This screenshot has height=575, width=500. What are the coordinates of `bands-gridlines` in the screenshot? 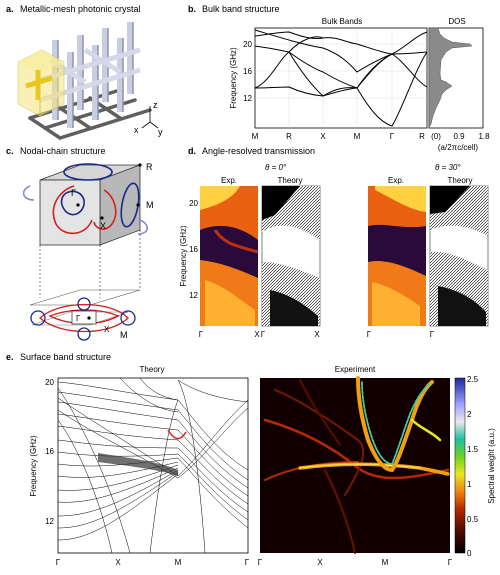 It's located at (341, 78).